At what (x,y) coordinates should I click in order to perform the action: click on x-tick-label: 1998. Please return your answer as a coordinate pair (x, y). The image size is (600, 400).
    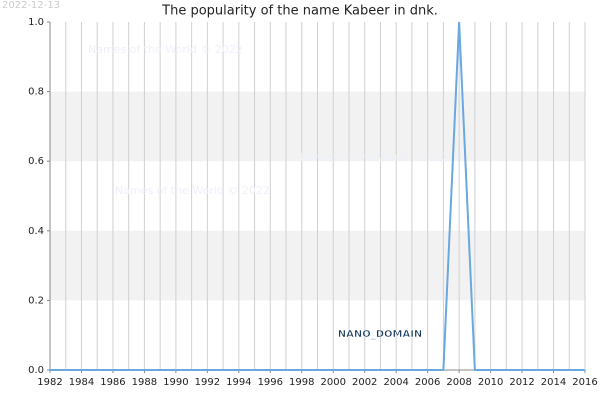
    Looking at the image, I should click on (301, 382).